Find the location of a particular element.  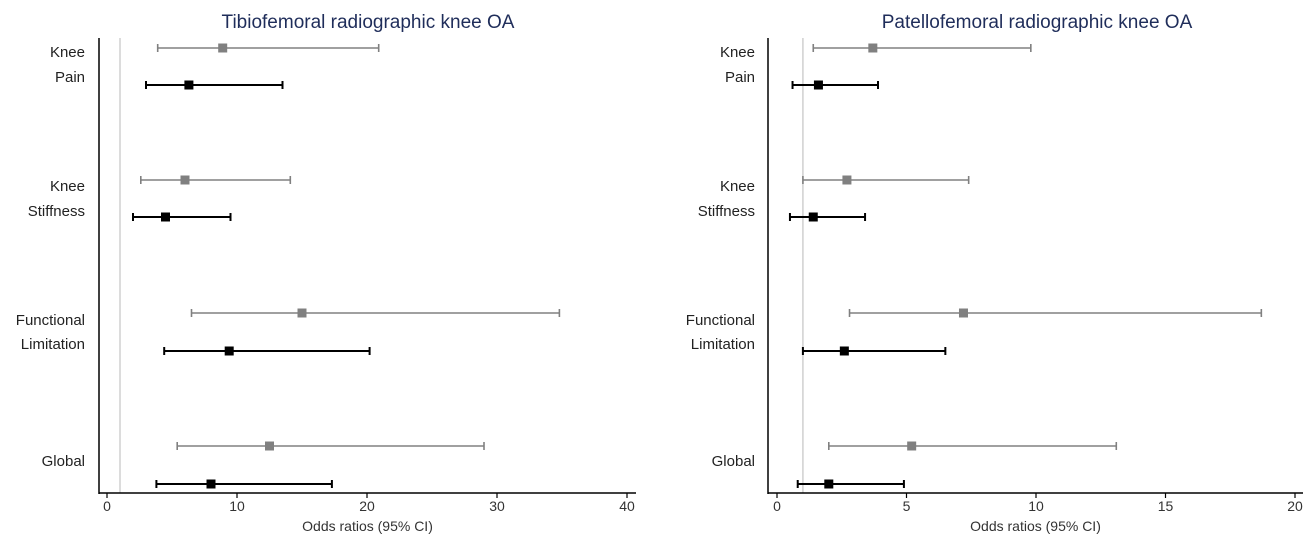

x-tick-label: 15 is located at coordinates (1166, 506).